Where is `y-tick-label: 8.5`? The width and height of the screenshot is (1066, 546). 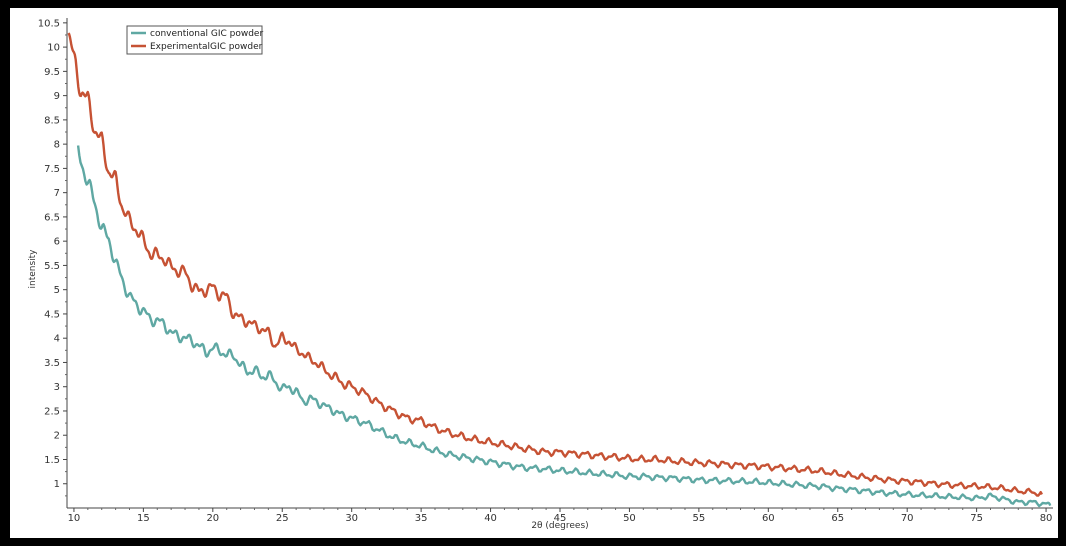 y-tick-label: 8.5 is located at coordinates (52, 120).